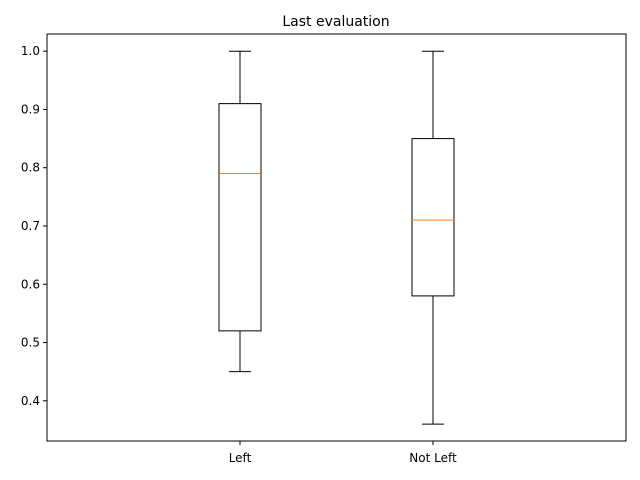 This screenshot has height=480, width=640. Describe the element at coordinates (30, 168) in the screenshot. I see `y-tick-label: 0.8` at that location.